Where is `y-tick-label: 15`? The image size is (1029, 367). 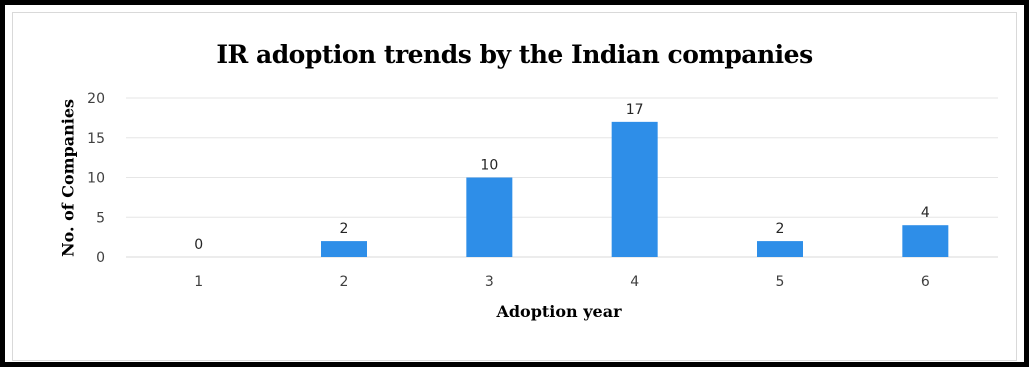
y-tick-label: 15 is located at coordinates (96, 139).